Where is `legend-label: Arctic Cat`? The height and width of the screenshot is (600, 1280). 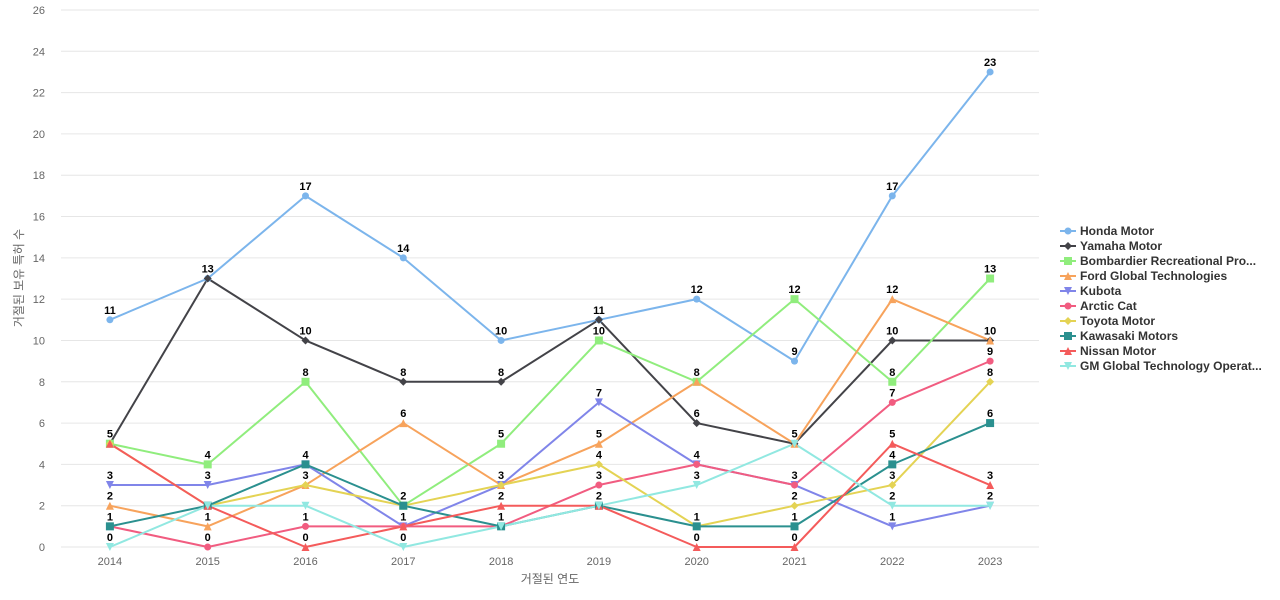
legend-label: Arctic Cat is located at coordinates (1108, 306).